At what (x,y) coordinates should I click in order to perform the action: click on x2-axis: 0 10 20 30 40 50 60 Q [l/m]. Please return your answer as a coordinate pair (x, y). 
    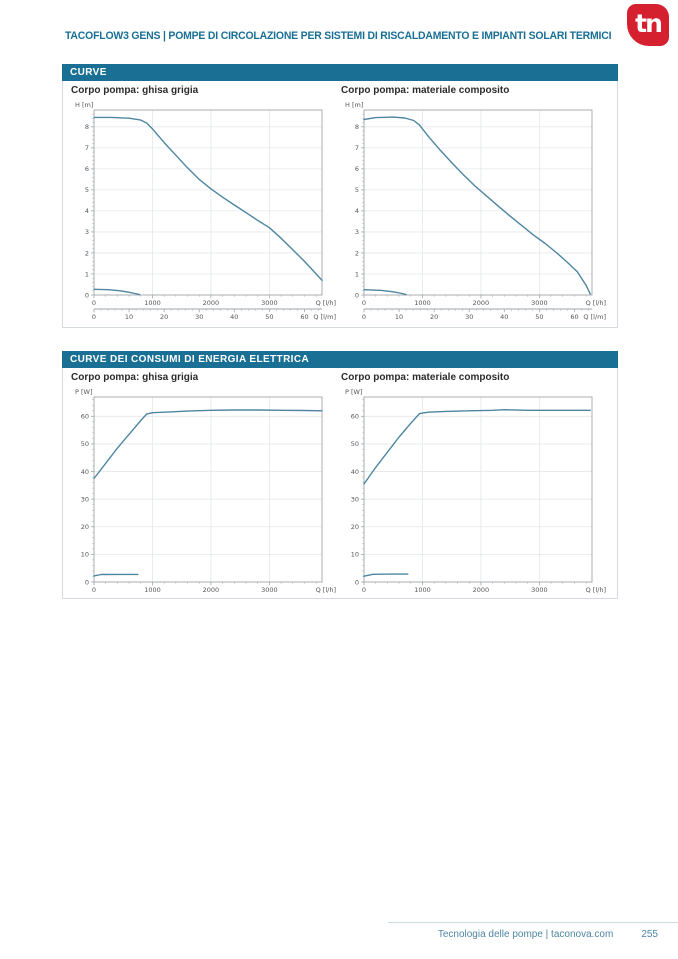
    Looking at the image, I should click on (214, 314).